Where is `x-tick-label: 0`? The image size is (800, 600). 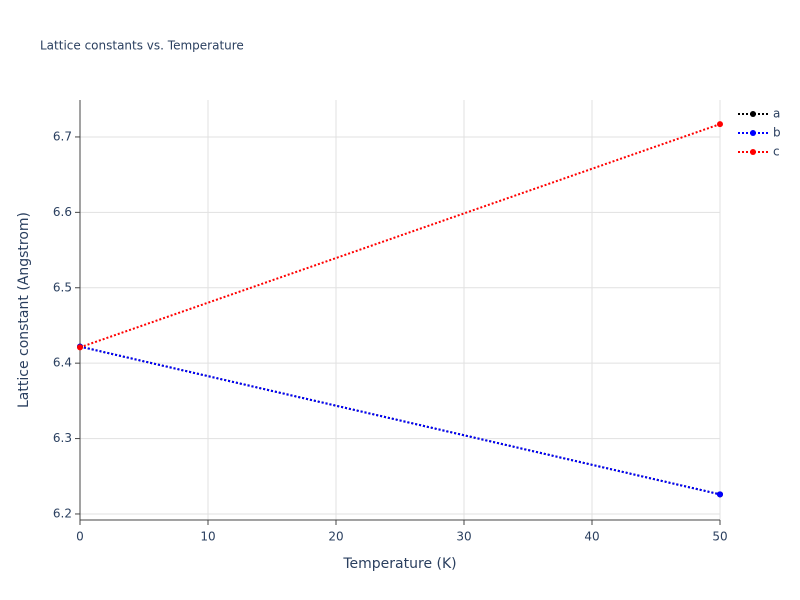 x-tick-label: 0 is located at coordinates (80, 537).